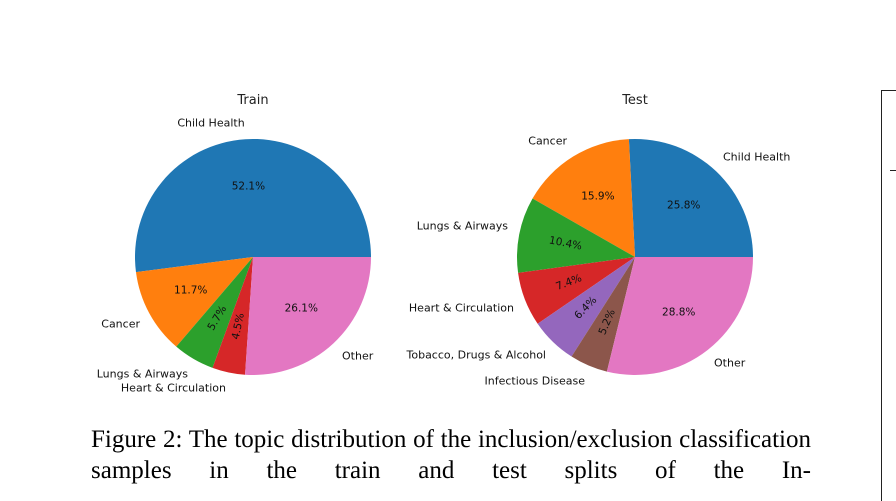 Image resolution: width=896 pixels, height=501 pixels. Describe the element at coordinates (301, 309) in the screenshot. I see `slice-percent-label: 26.1%` at that location.